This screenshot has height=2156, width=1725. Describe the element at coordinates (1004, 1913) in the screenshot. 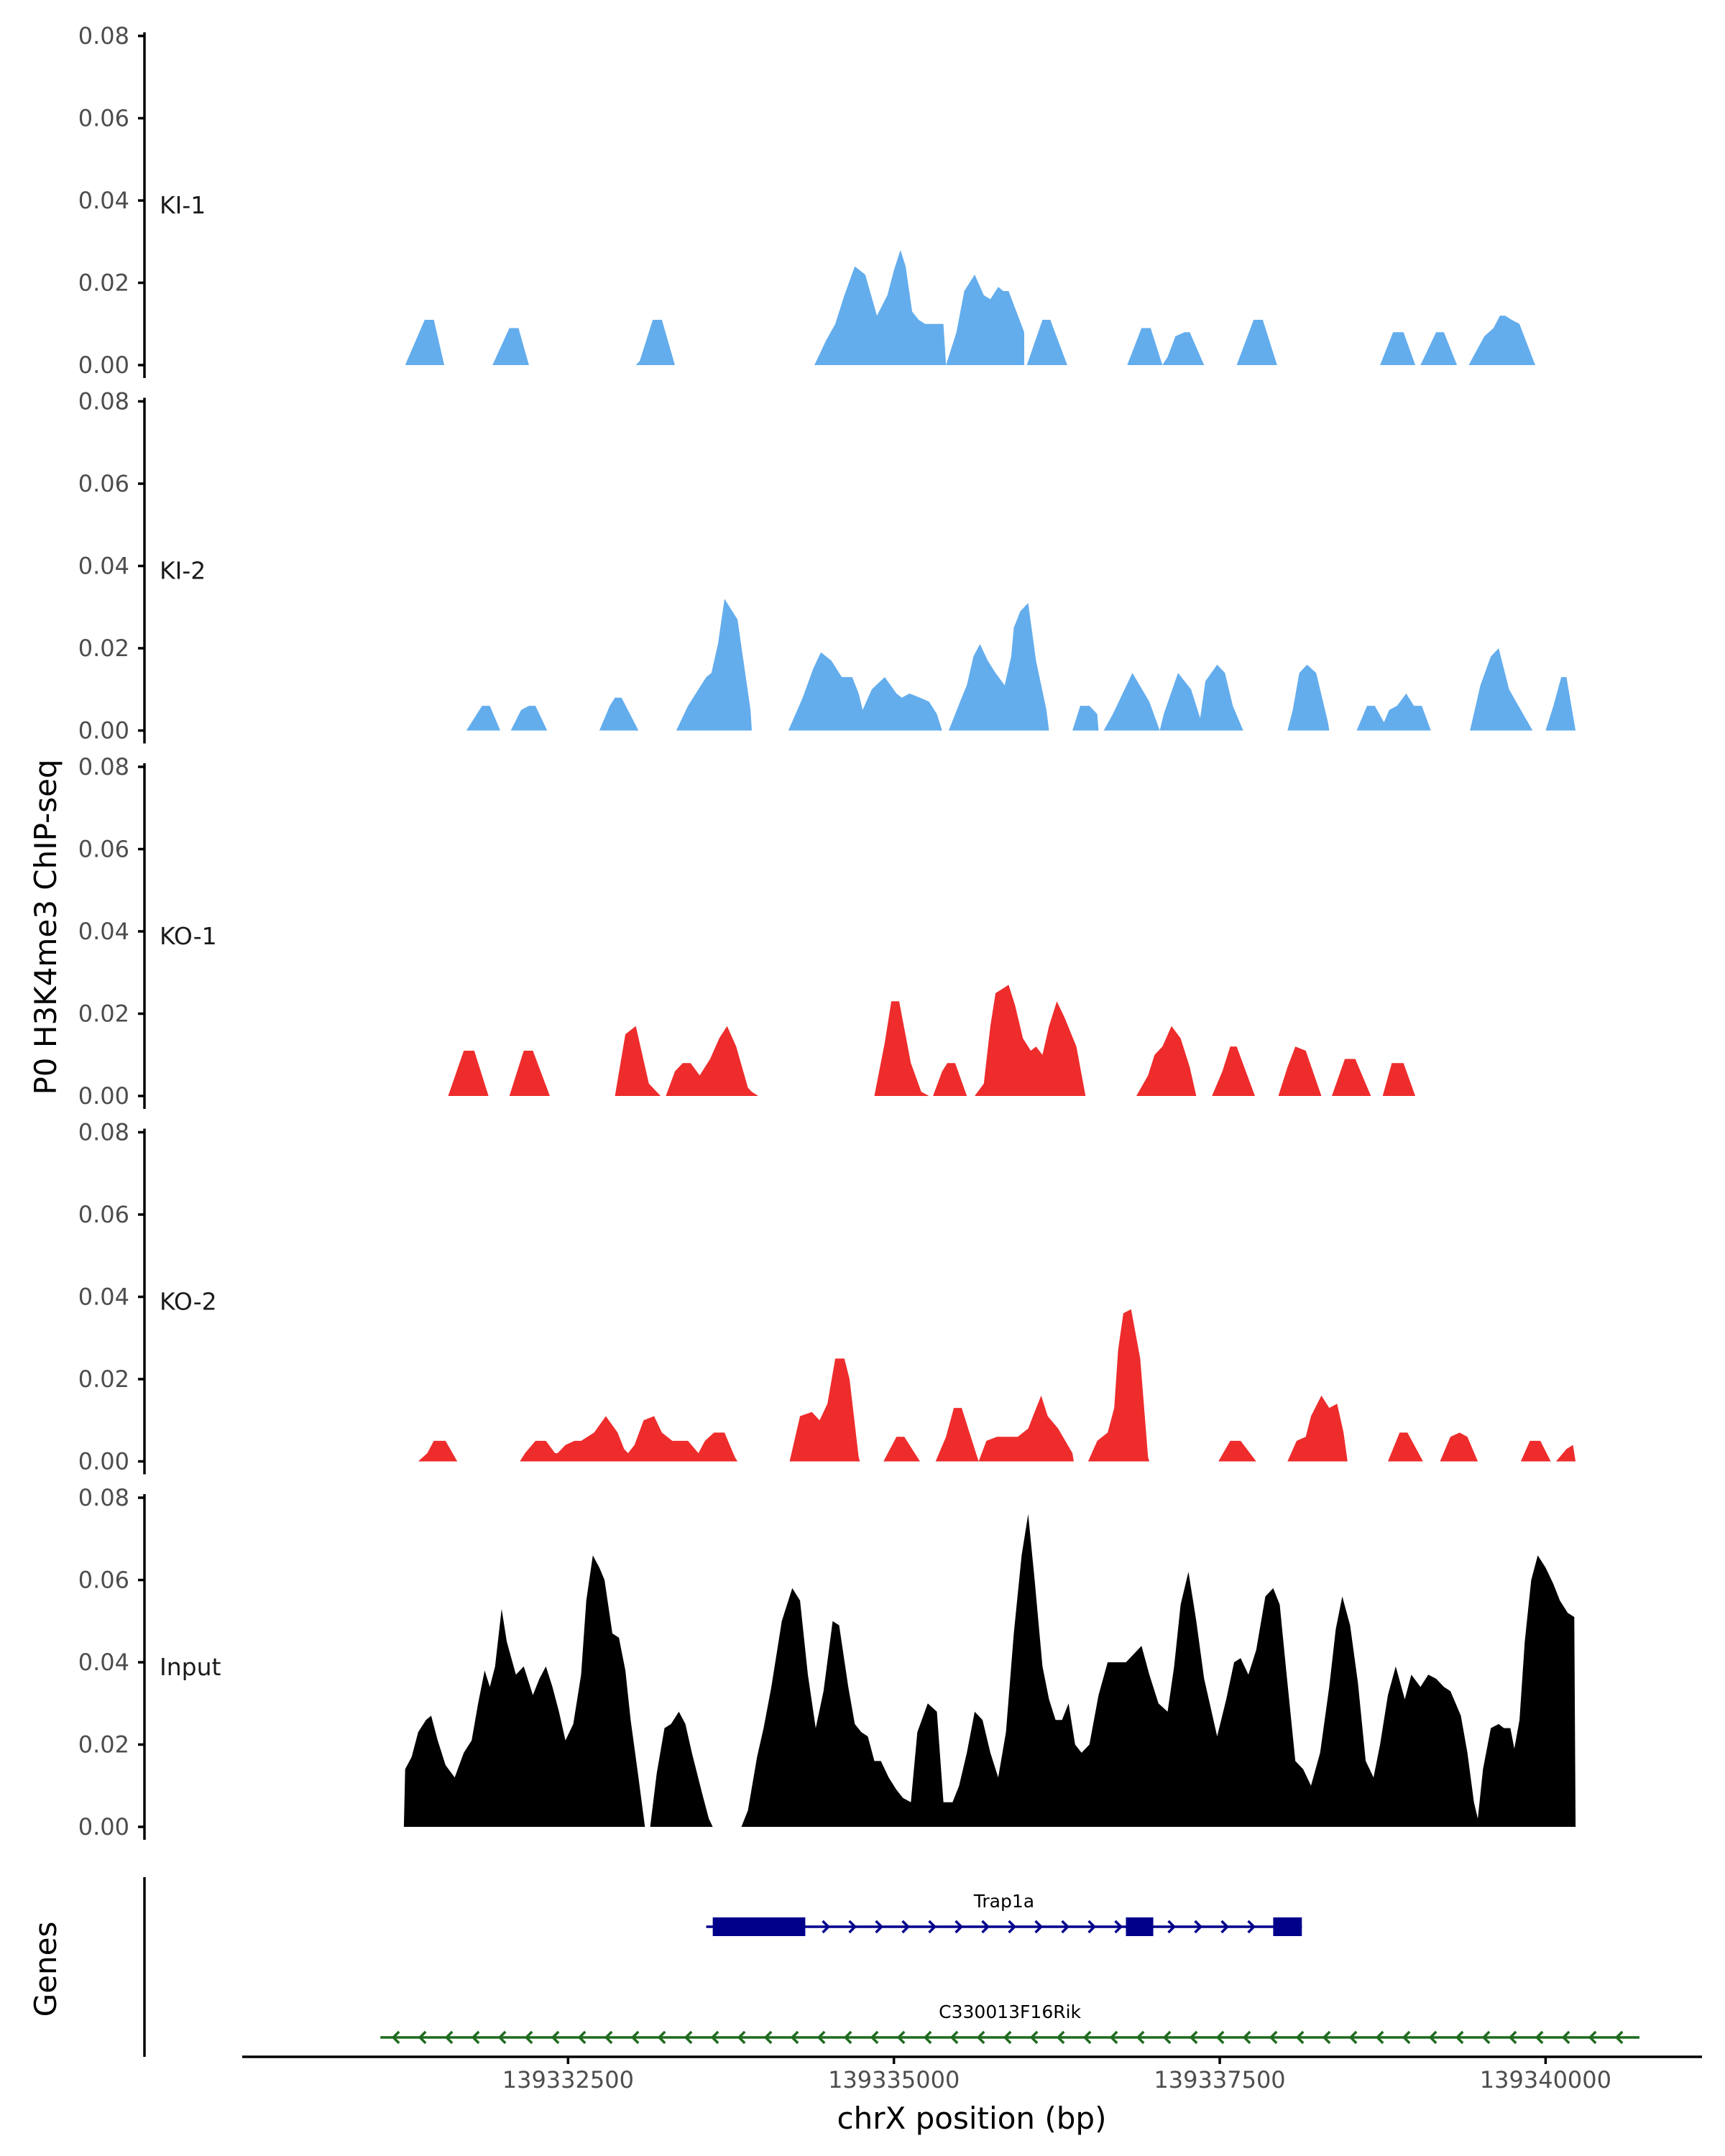

I see `gene-trap1a: Trap1a` at that location.